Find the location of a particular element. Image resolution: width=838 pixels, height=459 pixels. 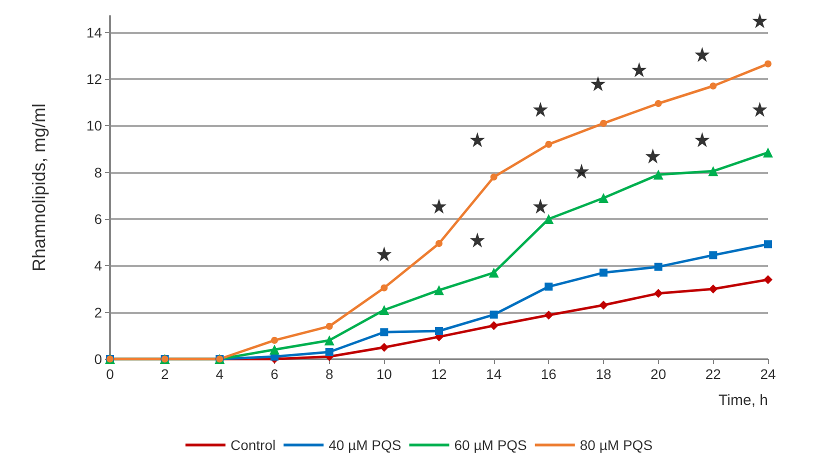

x-tick-label: 2 is located at coordinates (164, 374).